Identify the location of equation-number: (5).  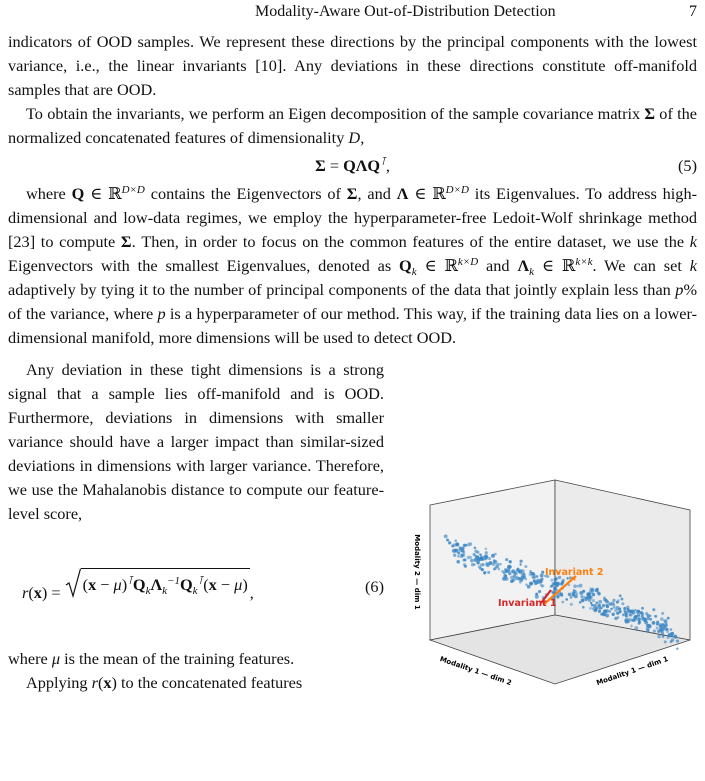
(687, 165).